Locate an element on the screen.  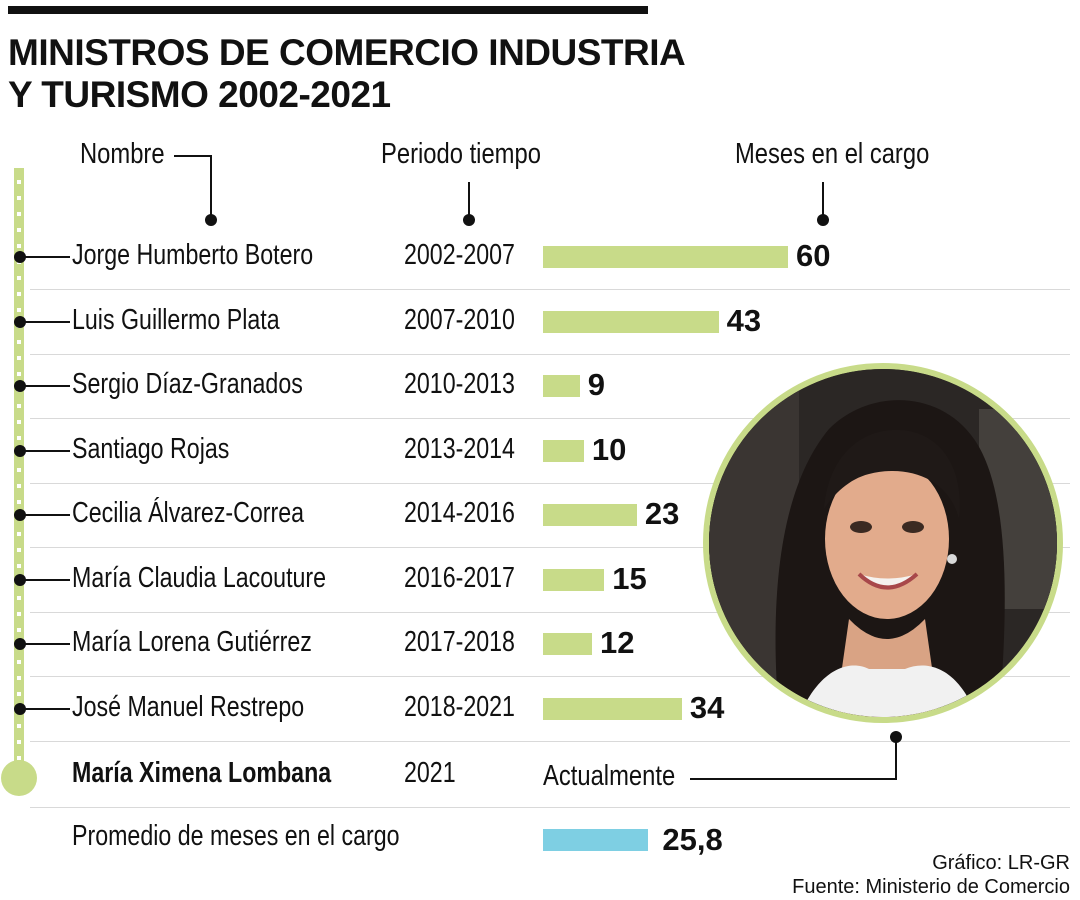
portrait-illustration is located at coordinates (883, 543).